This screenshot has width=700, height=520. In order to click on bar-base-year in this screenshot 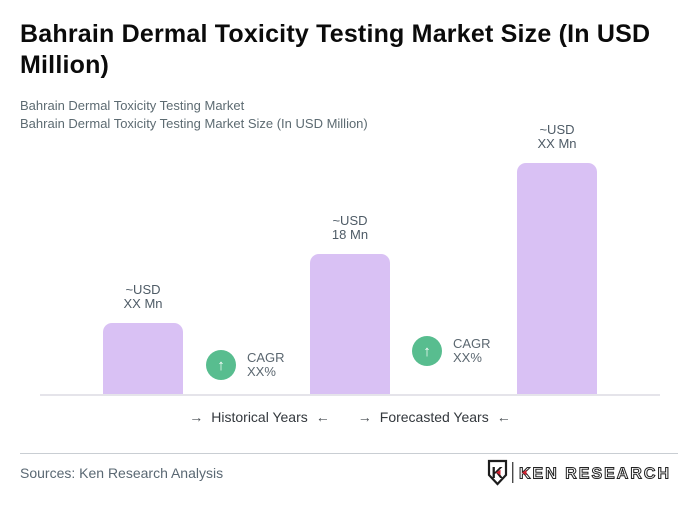, I will do `click(350, 324)`.